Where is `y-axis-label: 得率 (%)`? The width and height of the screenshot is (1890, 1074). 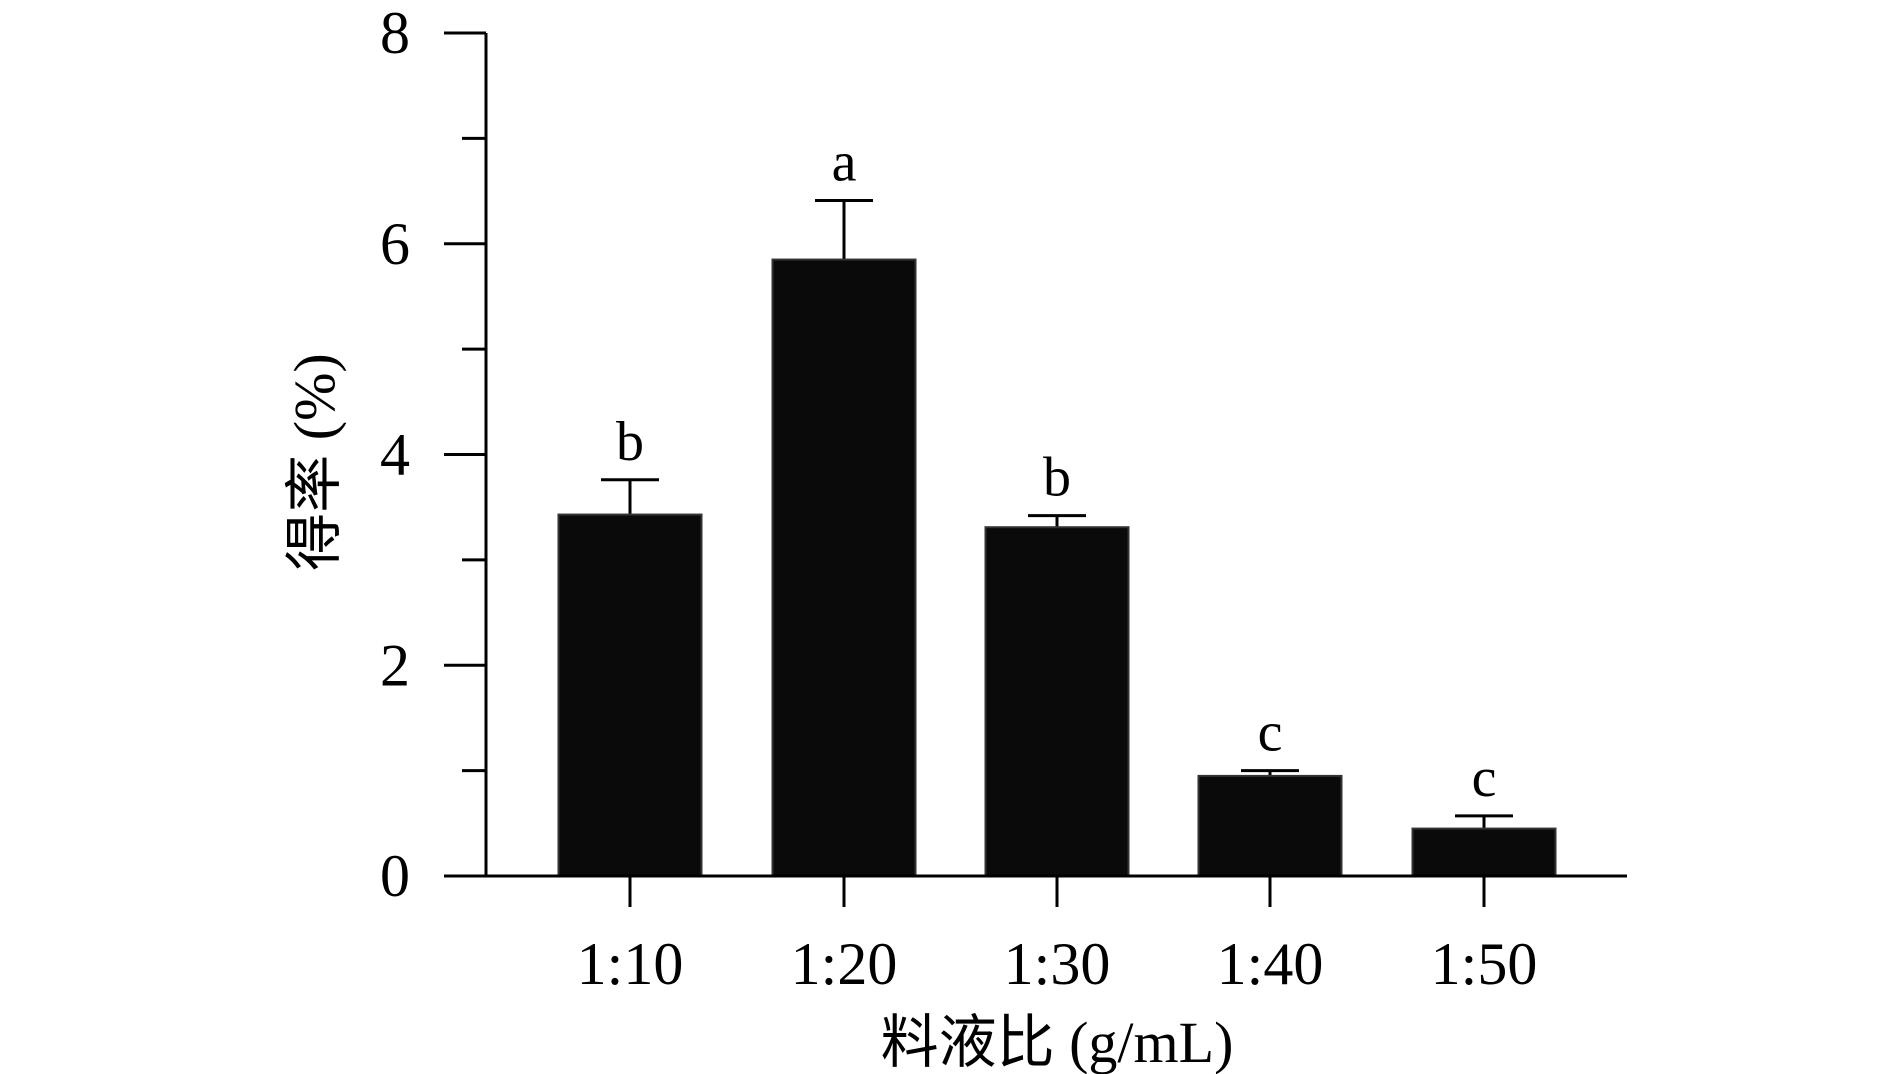
y-axis-label: 得率 (%) is located at coordinates (314, 461).